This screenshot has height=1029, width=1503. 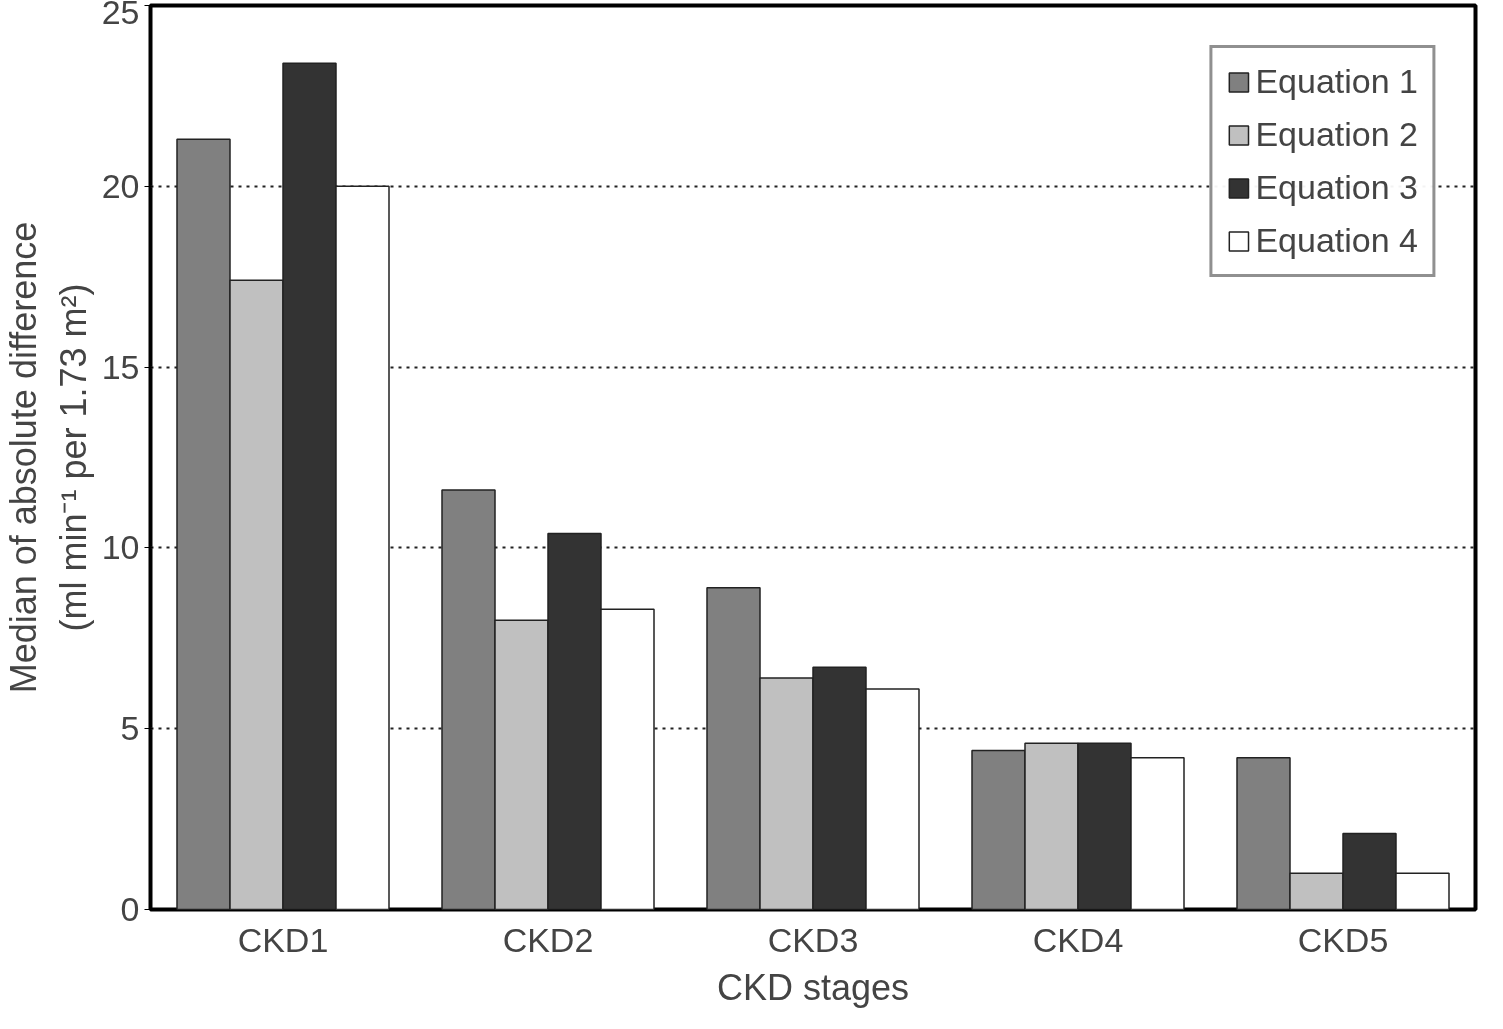 What do you see at coordinates (1336, 134) in the screenshot?
I see `legend-label: Equation 2` at bounding box center [1336, 134].